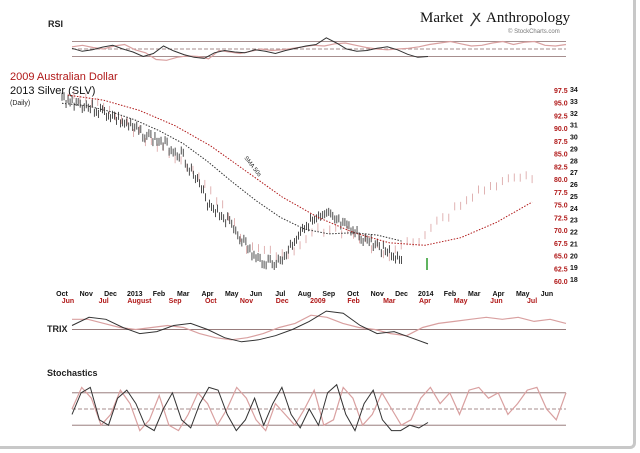 The height and width of the screenshot is (453, 640). Describe the element at coordinates (250, 48) in the screenshot. I see `rsi-black-line` at that location.